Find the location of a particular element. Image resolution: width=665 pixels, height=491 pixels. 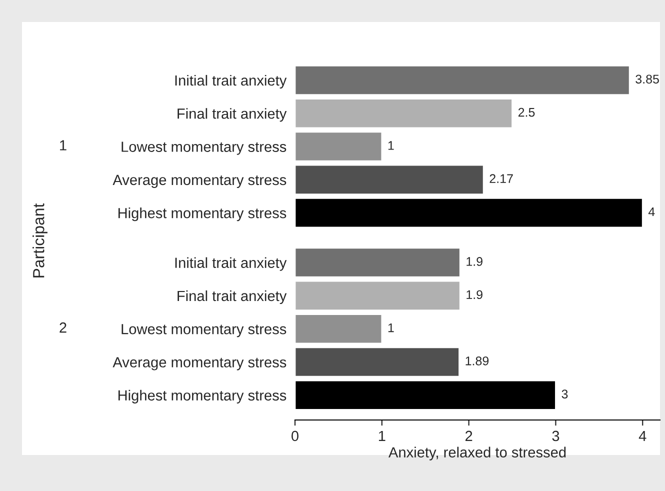

x-tick-label: 1 is located at coordinates (382, 435).